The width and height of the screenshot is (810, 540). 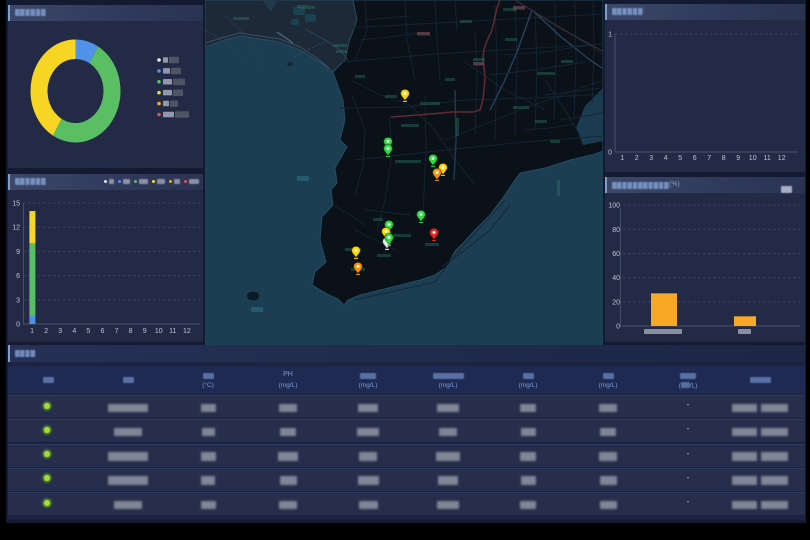 I want to click on svg-text: 20, so click(x=616, y=302).